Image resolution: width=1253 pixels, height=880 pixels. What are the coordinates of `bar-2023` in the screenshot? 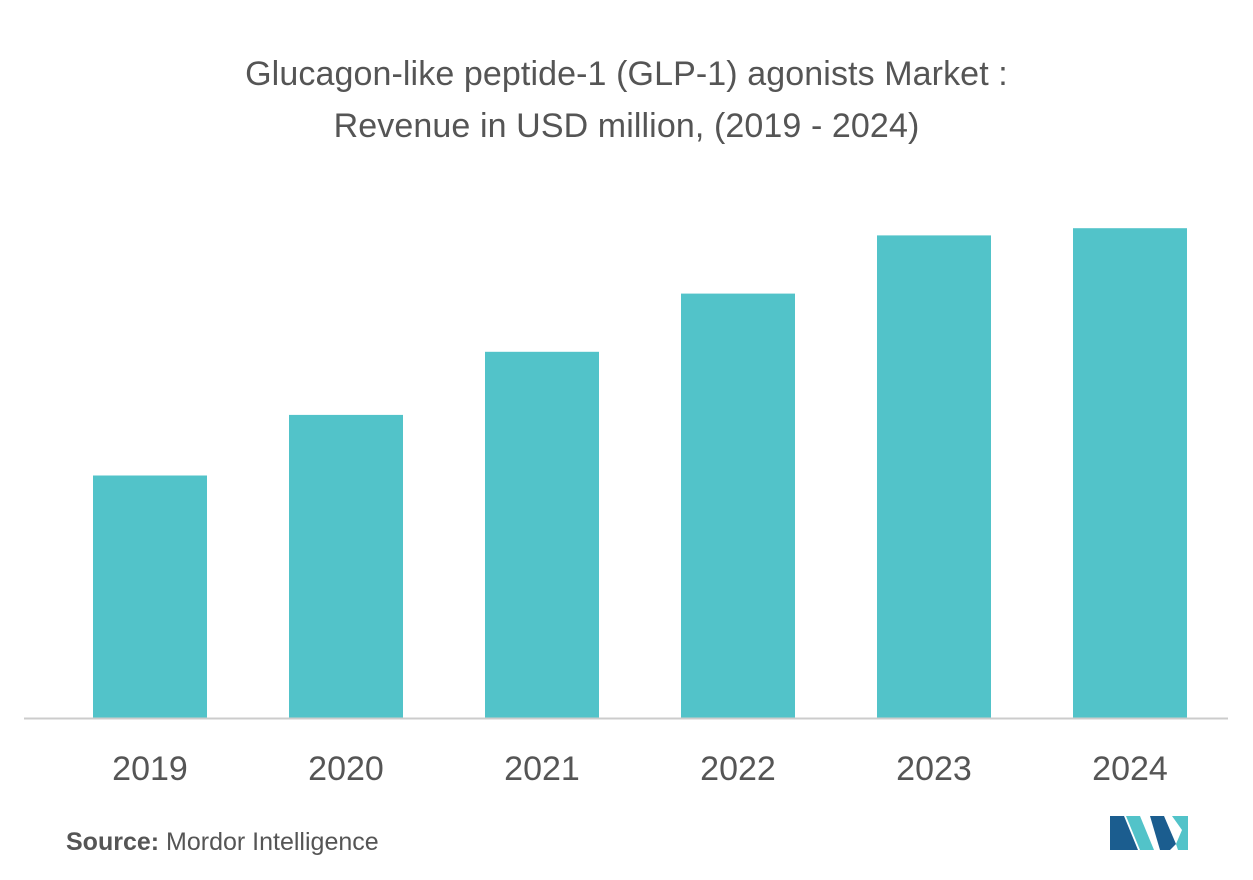 It's located at (934, 476).